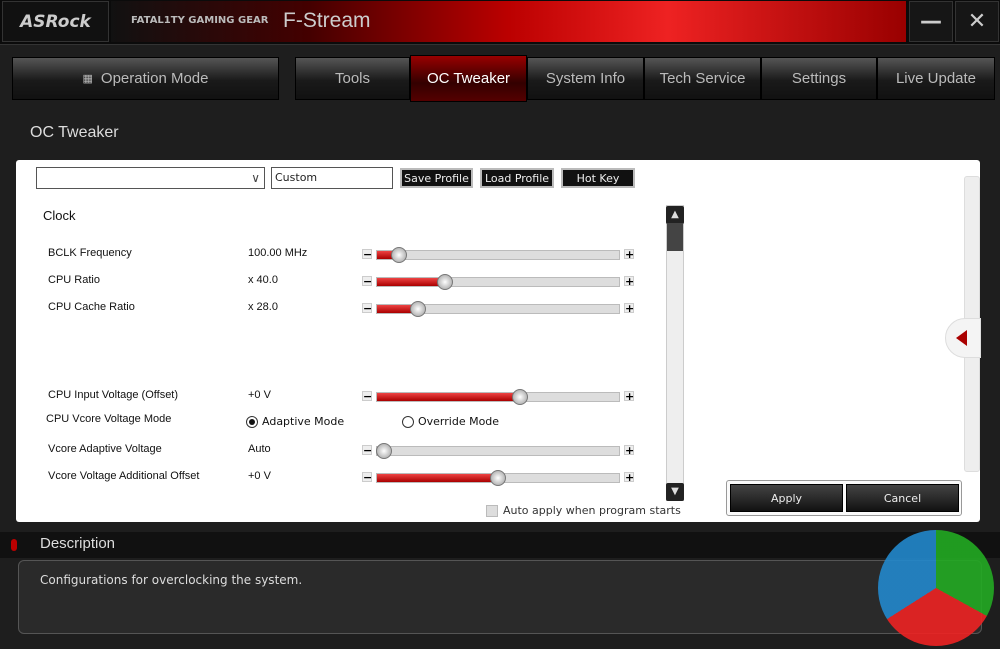  Describe the element at coordinates (74, 132) in the screenshot. I see `page-title: OC Tweaker` at that location.